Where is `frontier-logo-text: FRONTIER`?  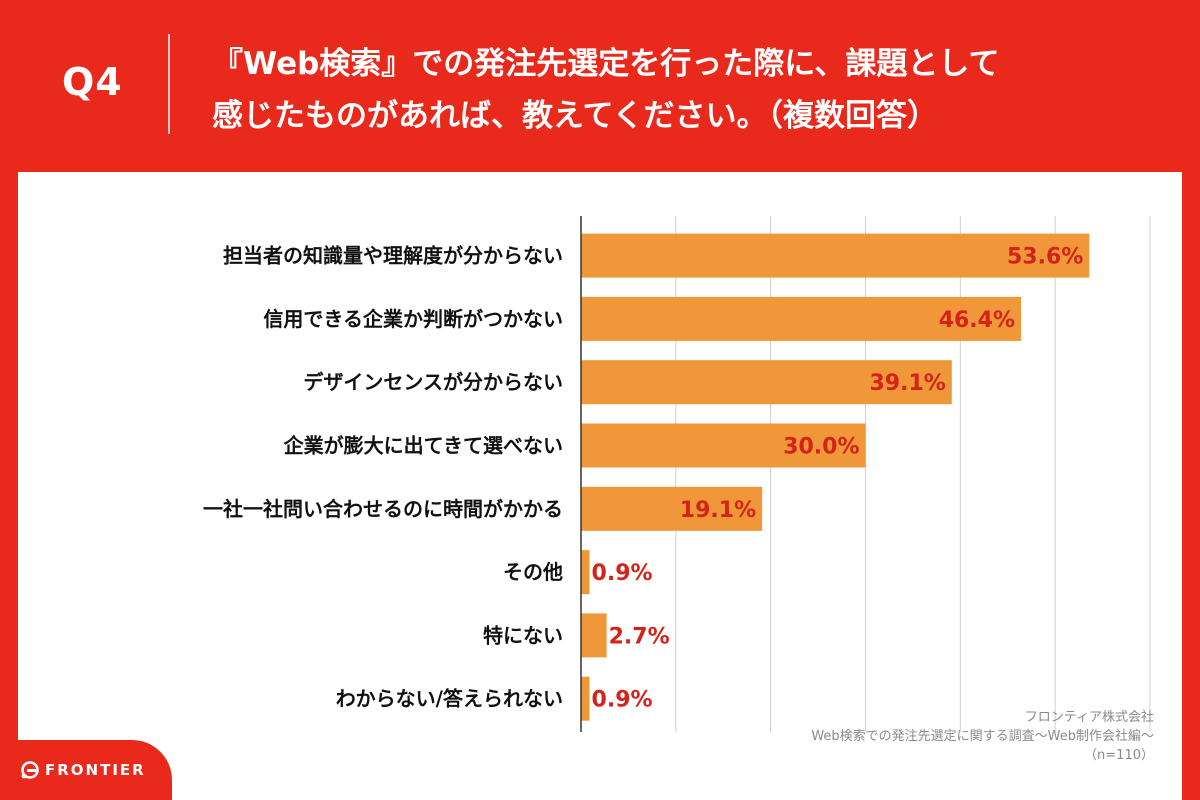 frontier-logo-text: FRONTIER is located at coordinates (95, 770).